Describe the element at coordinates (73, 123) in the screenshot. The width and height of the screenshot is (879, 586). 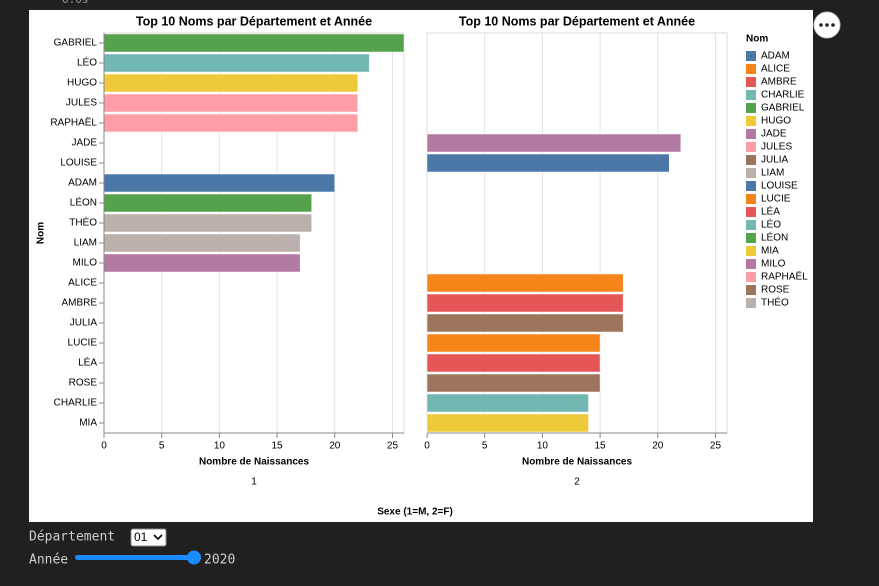
I see `y-tick-label: RAPHAËL` at that location.